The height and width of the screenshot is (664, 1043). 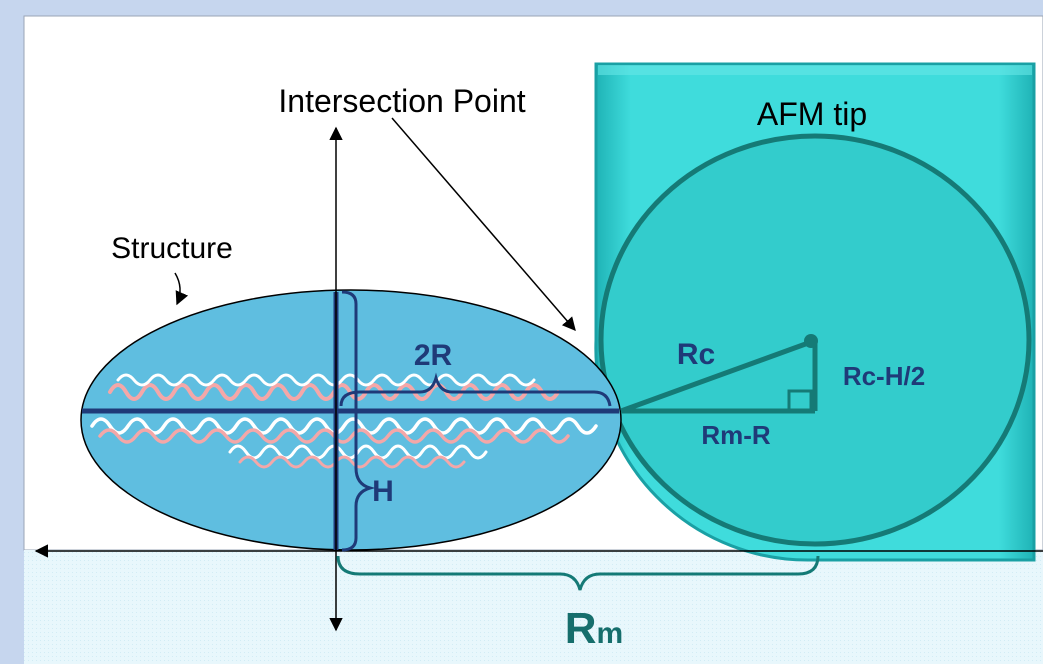 I want to click on h-label: H, so click(x=383, y=491).